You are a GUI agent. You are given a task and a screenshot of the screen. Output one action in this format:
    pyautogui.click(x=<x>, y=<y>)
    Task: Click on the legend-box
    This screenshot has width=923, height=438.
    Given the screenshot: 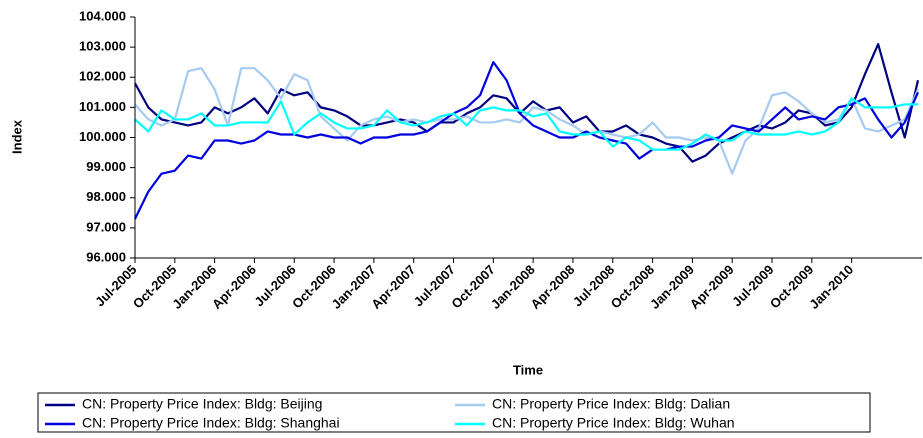 What is the action you would take?
    pyautogui.click(x=454, y=412)
    